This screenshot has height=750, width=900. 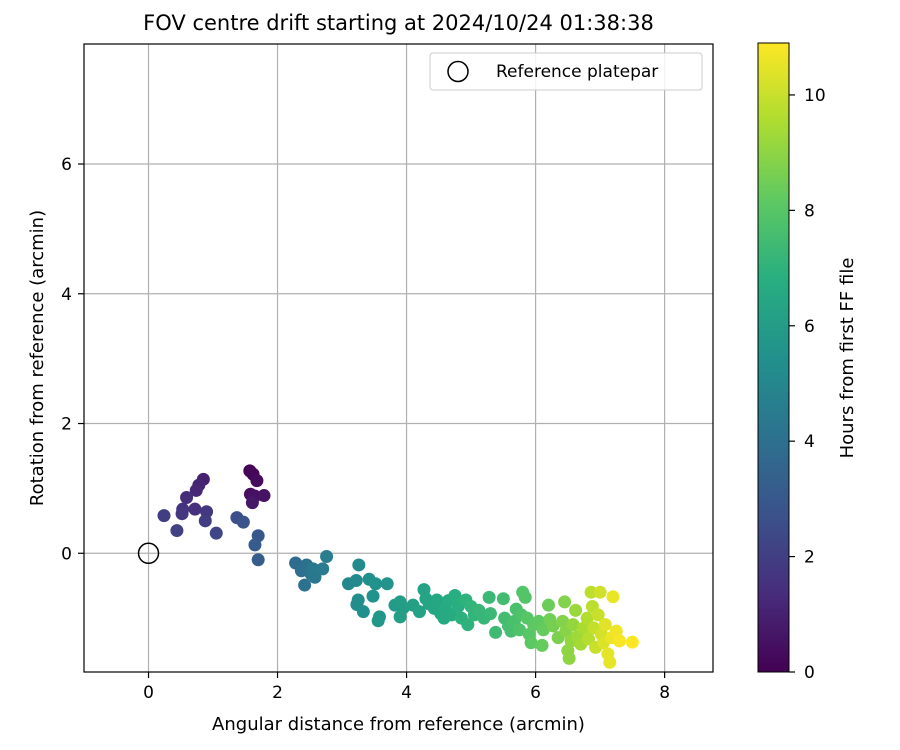 I want to click on colorbar-gradient, so click(x=773, y=357).